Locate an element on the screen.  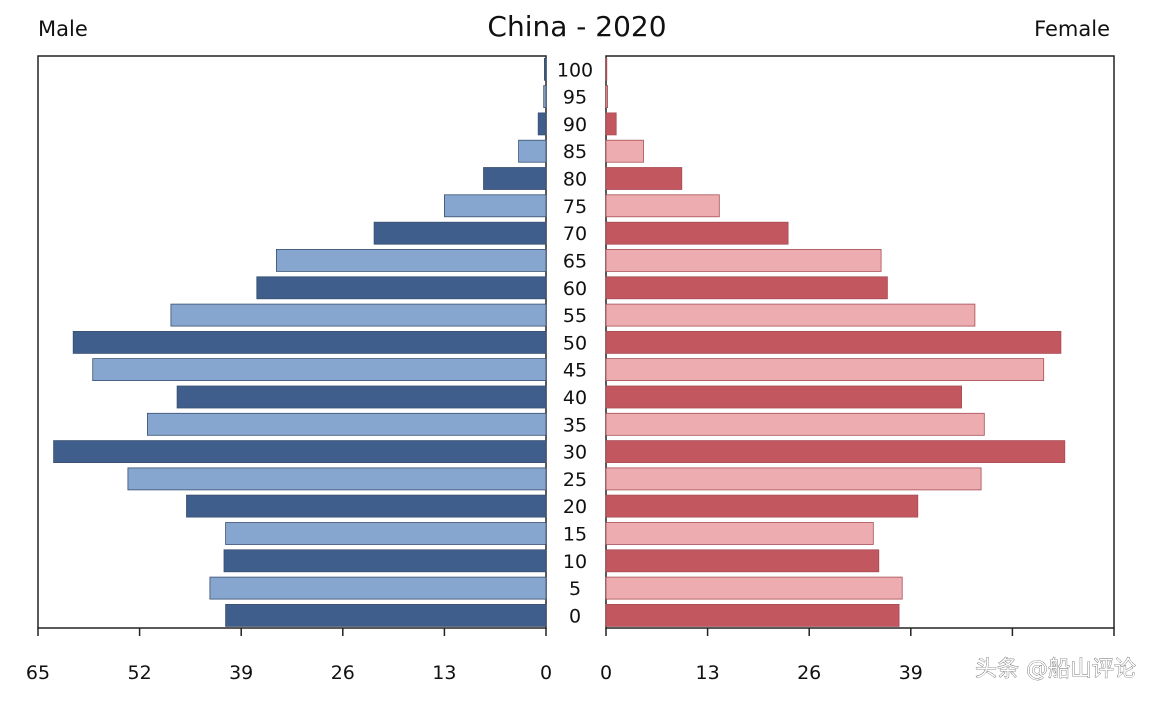
male-tick-label: 26 is located at coordinates (343, 673).